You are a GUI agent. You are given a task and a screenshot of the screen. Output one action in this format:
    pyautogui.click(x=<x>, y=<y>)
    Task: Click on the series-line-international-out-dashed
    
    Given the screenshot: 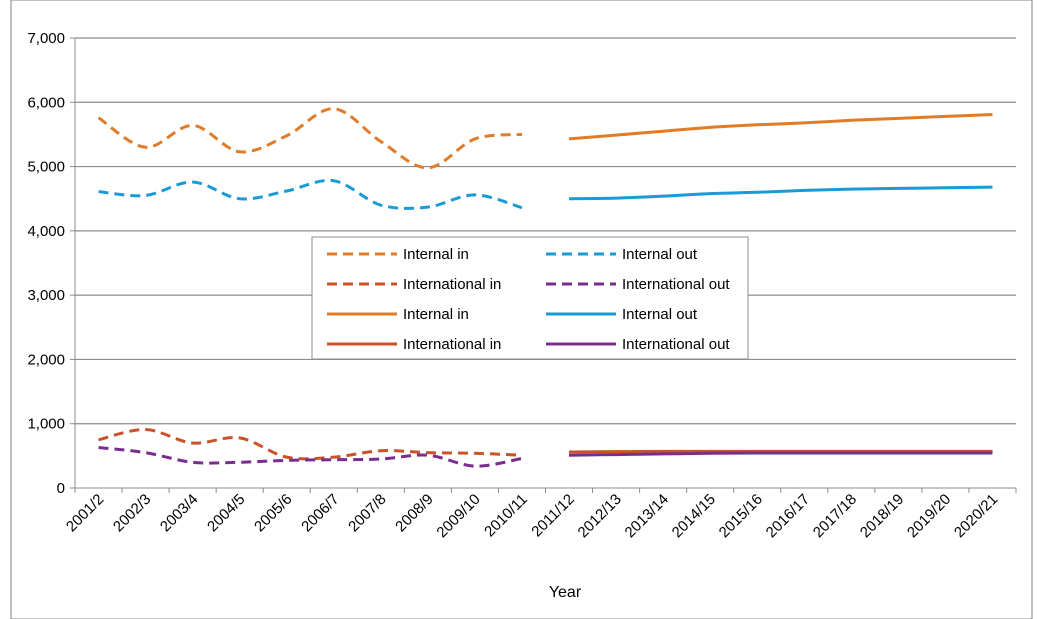 What is the action you would take?
    pyautogui.click(x=310, y=457)
    